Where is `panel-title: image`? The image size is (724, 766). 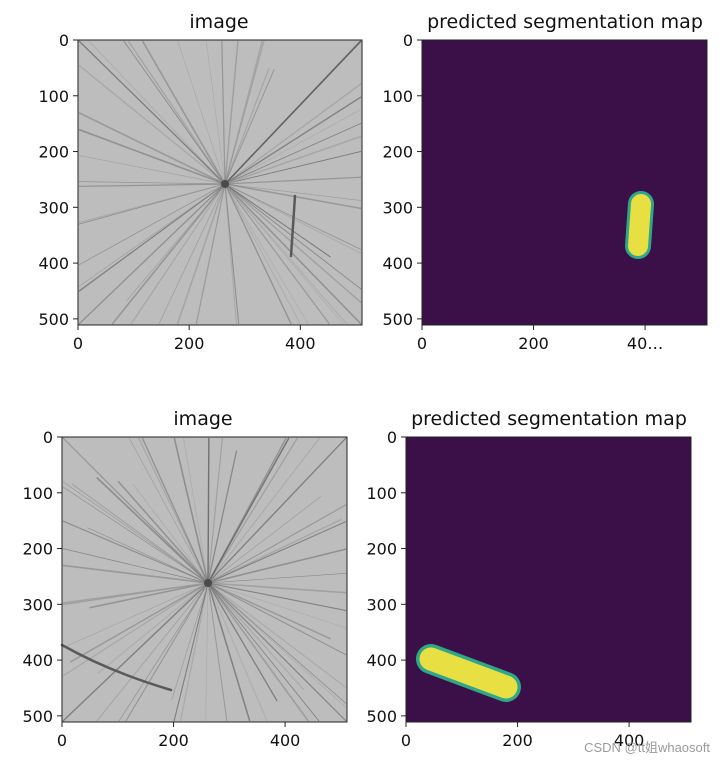
panel-title: image is located at coordinates (202, 419).